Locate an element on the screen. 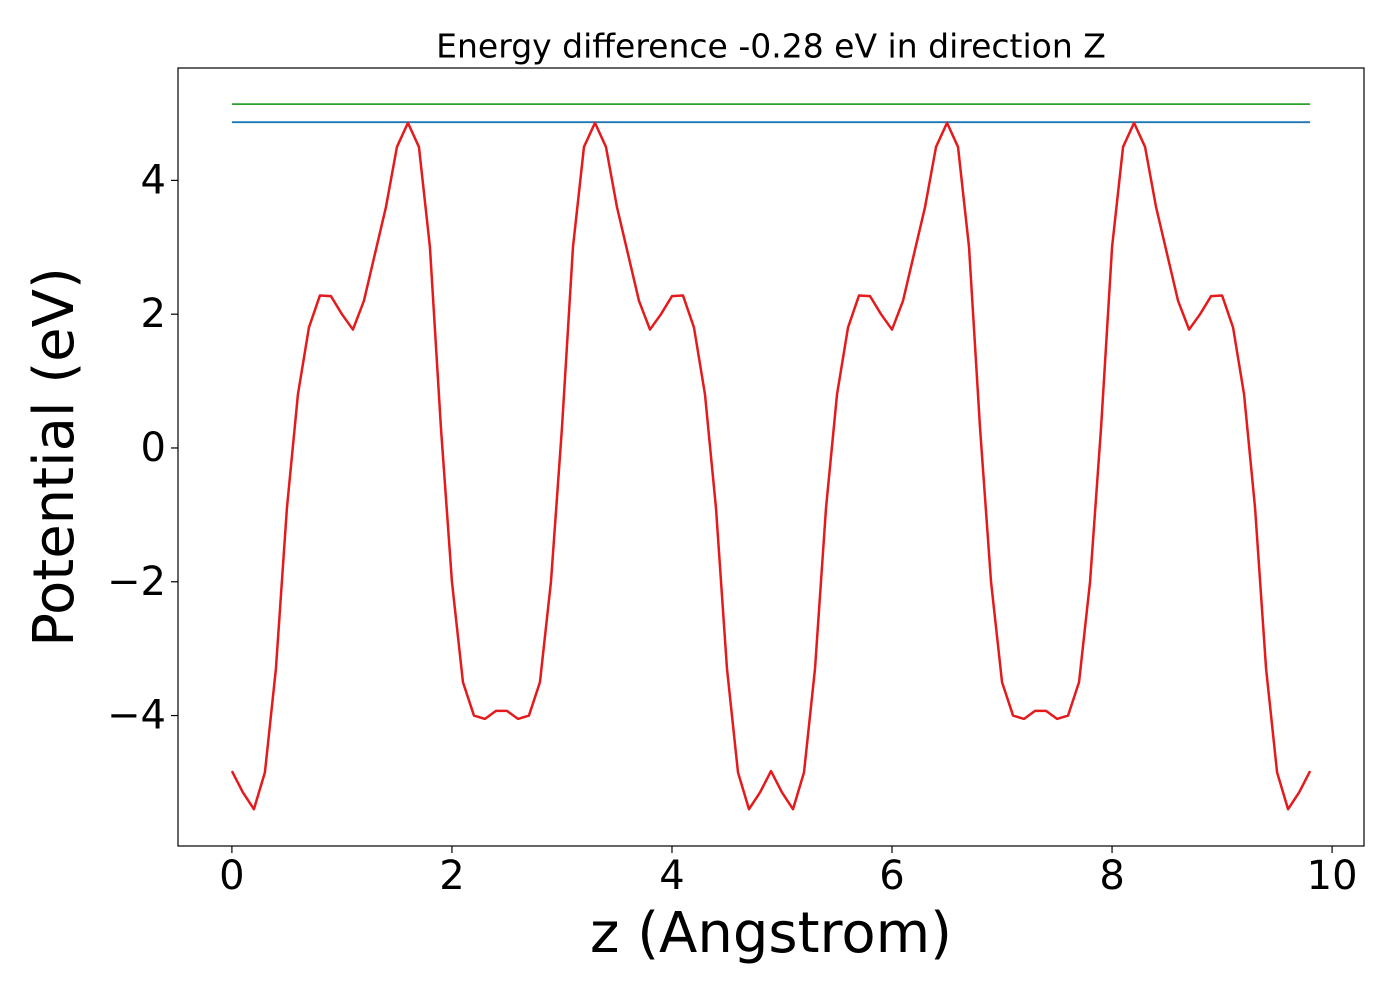 This screenshot has height=1000, width=1400. x-tick-label: 8 is located at coordinates (1111, 876).